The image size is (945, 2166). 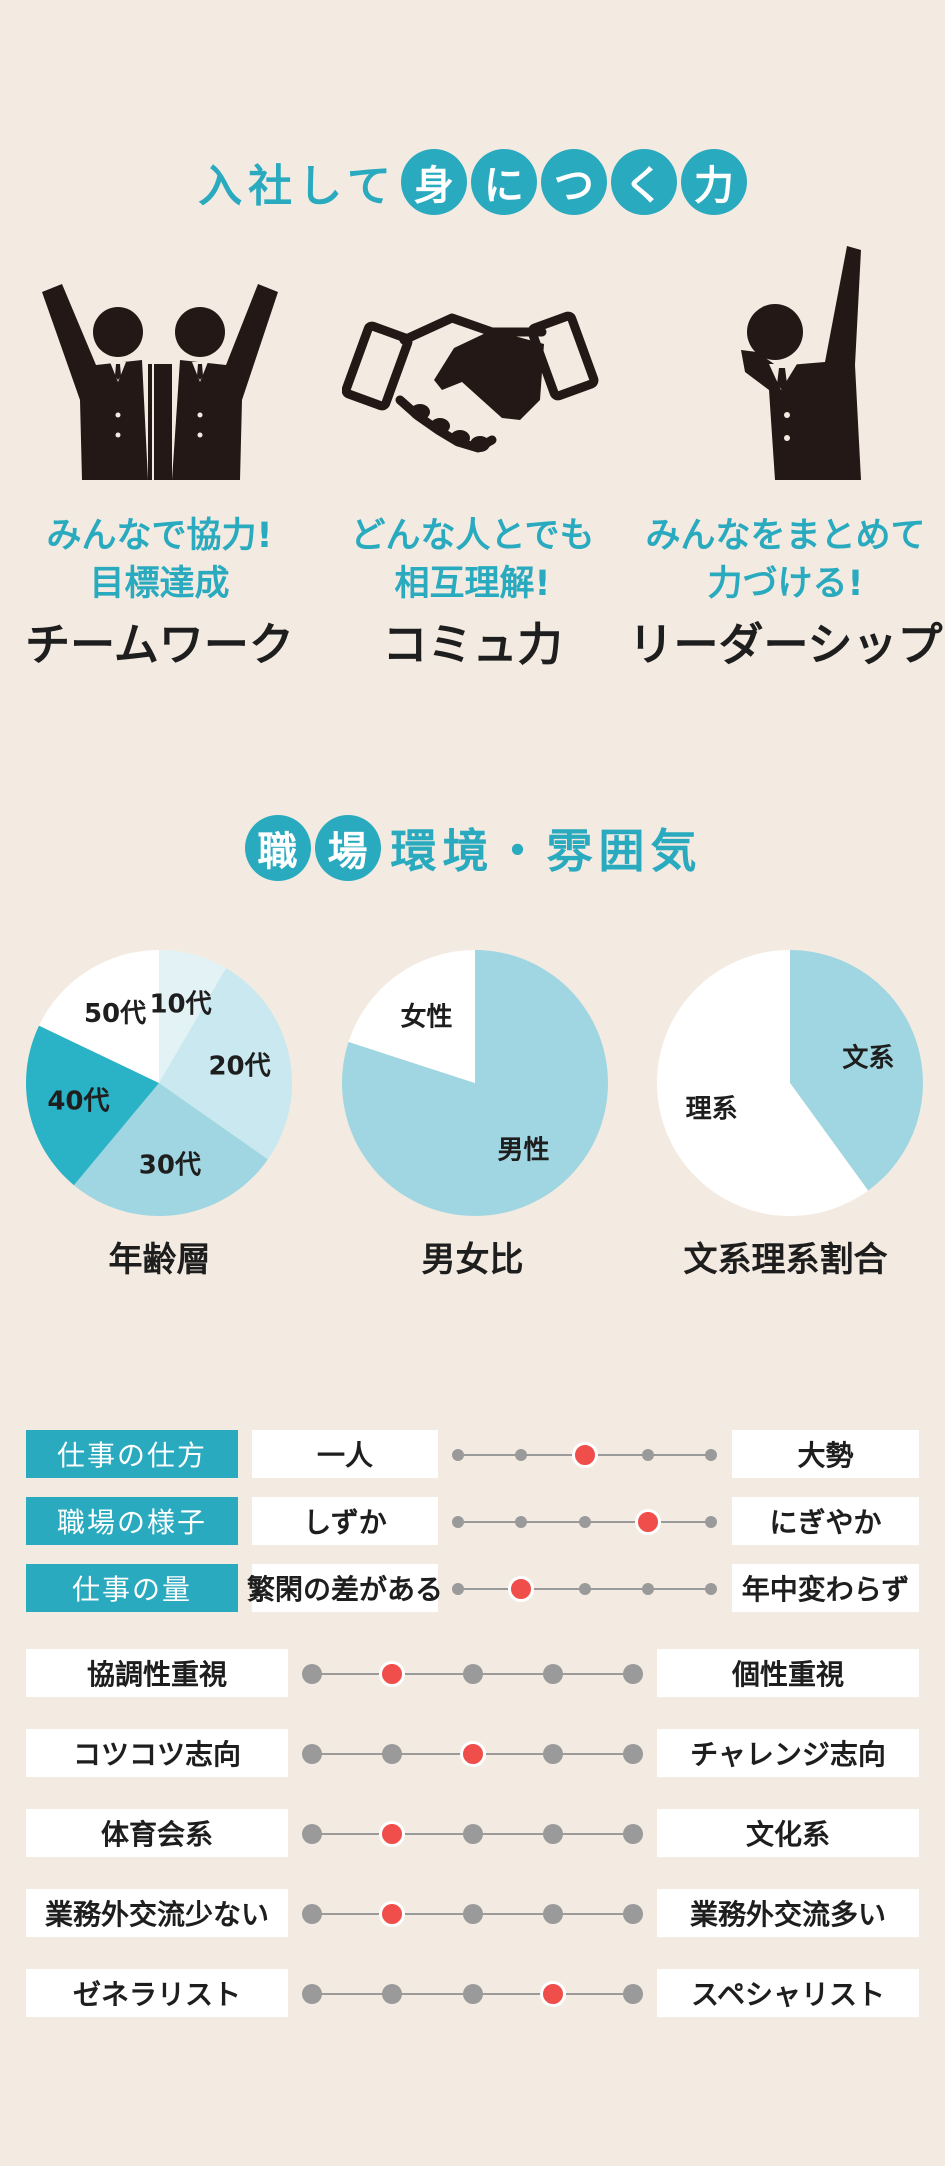 What do you see at coordinates (159, 584) in the screenshot?
I see `skill-sub-line2: 目標達成` at bounding box center [159, 584].